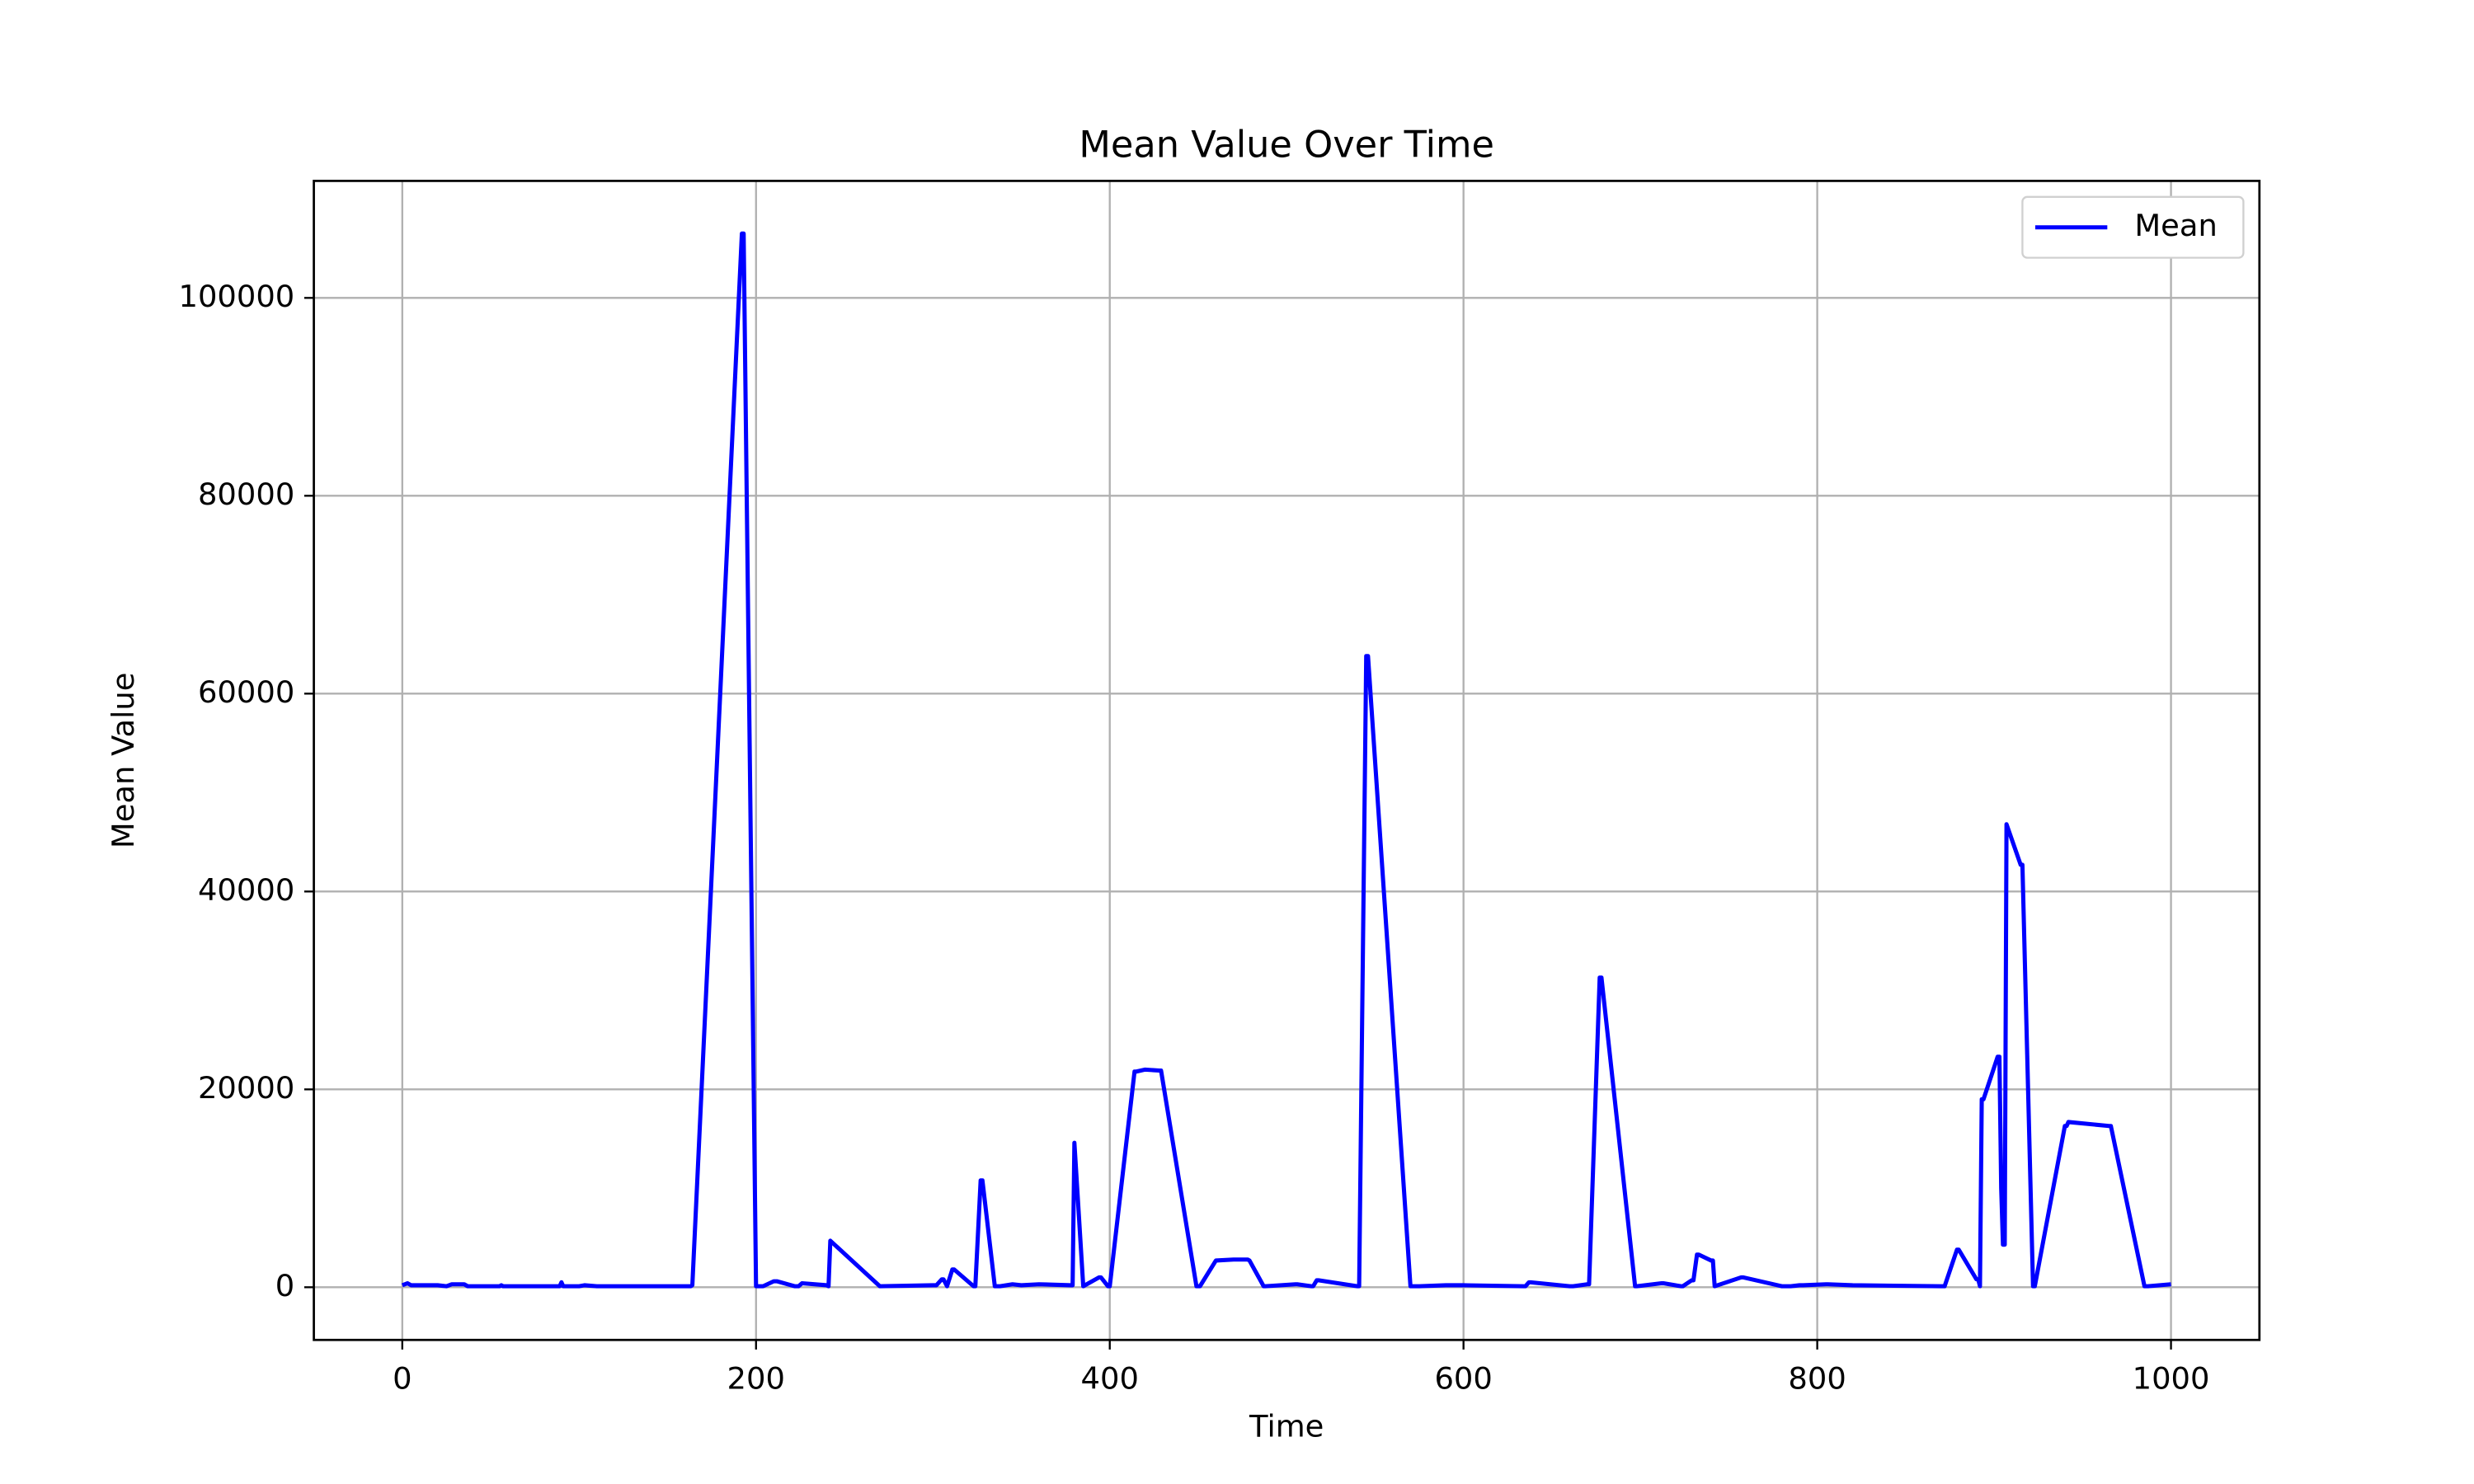 The image size is (2474, 1484). Describe the element at coordinates (1463, 1378) in the screenshot. I see `x-tick-label: 600` at that location.